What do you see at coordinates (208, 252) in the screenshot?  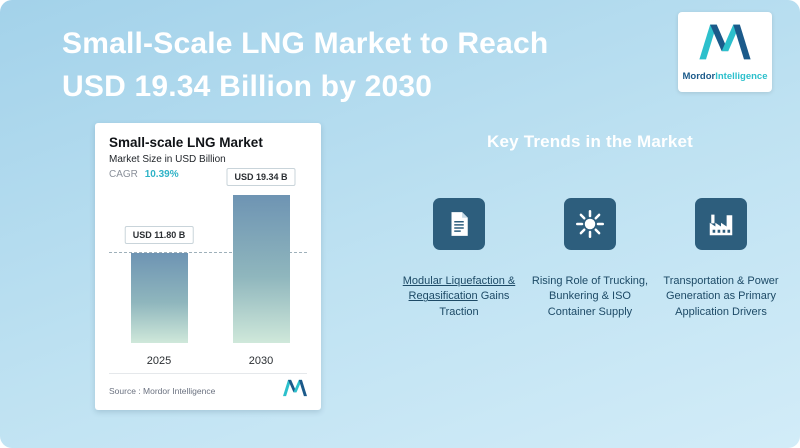 I see `reference-dashed-line` at bounding box center [208, 252].